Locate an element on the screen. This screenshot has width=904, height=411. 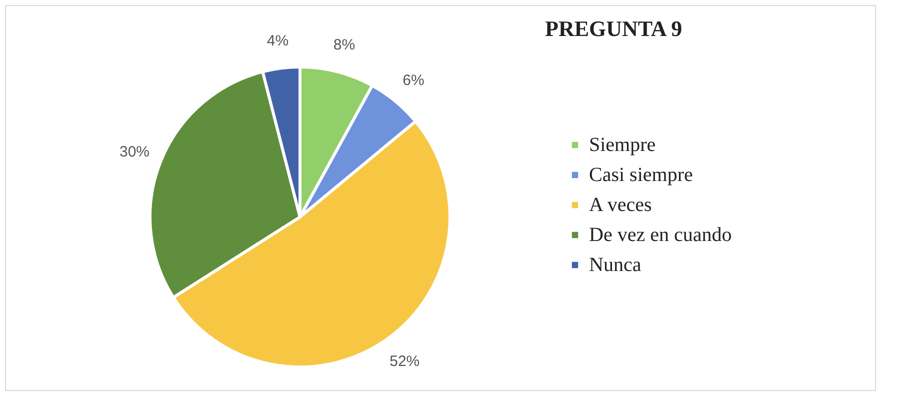
legend-label: A veces is located at coordinates (620, 205).